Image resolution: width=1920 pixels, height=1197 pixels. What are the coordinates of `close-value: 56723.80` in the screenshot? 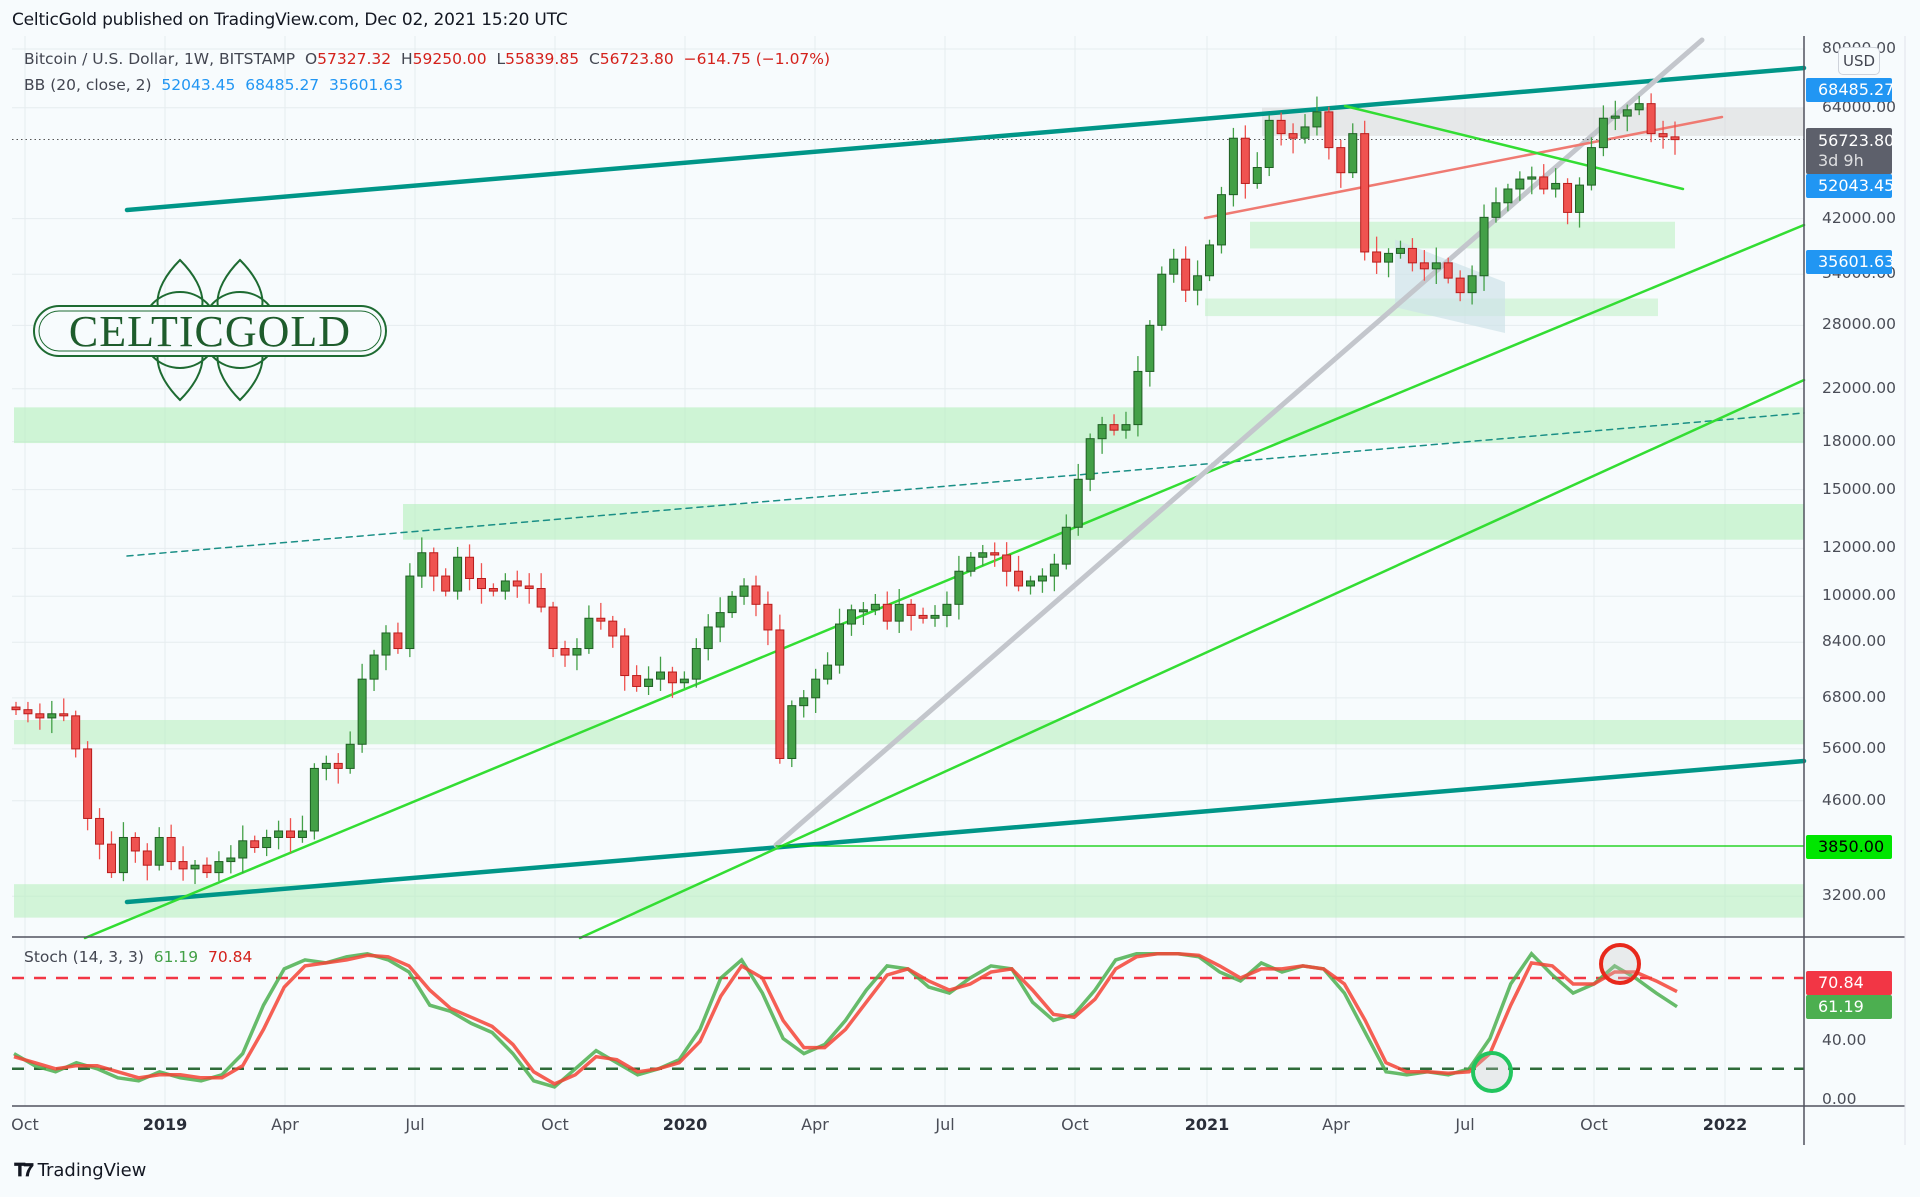 It's located at (636, 59).